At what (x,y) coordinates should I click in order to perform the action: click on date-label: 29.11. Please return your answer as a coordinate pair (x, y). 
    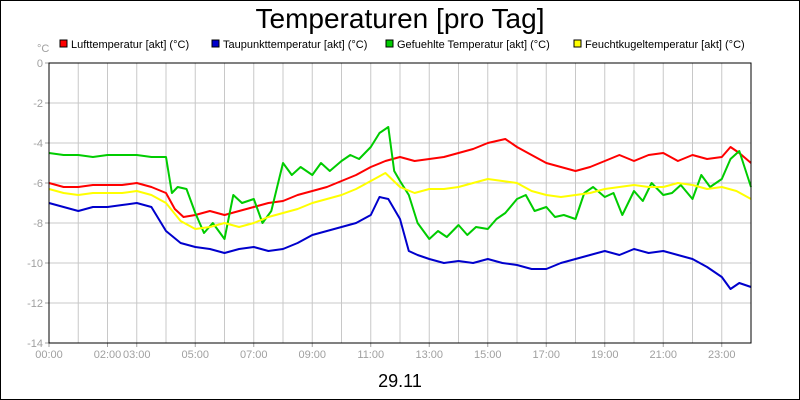
    Looking at the image, I should click on (400, 381).